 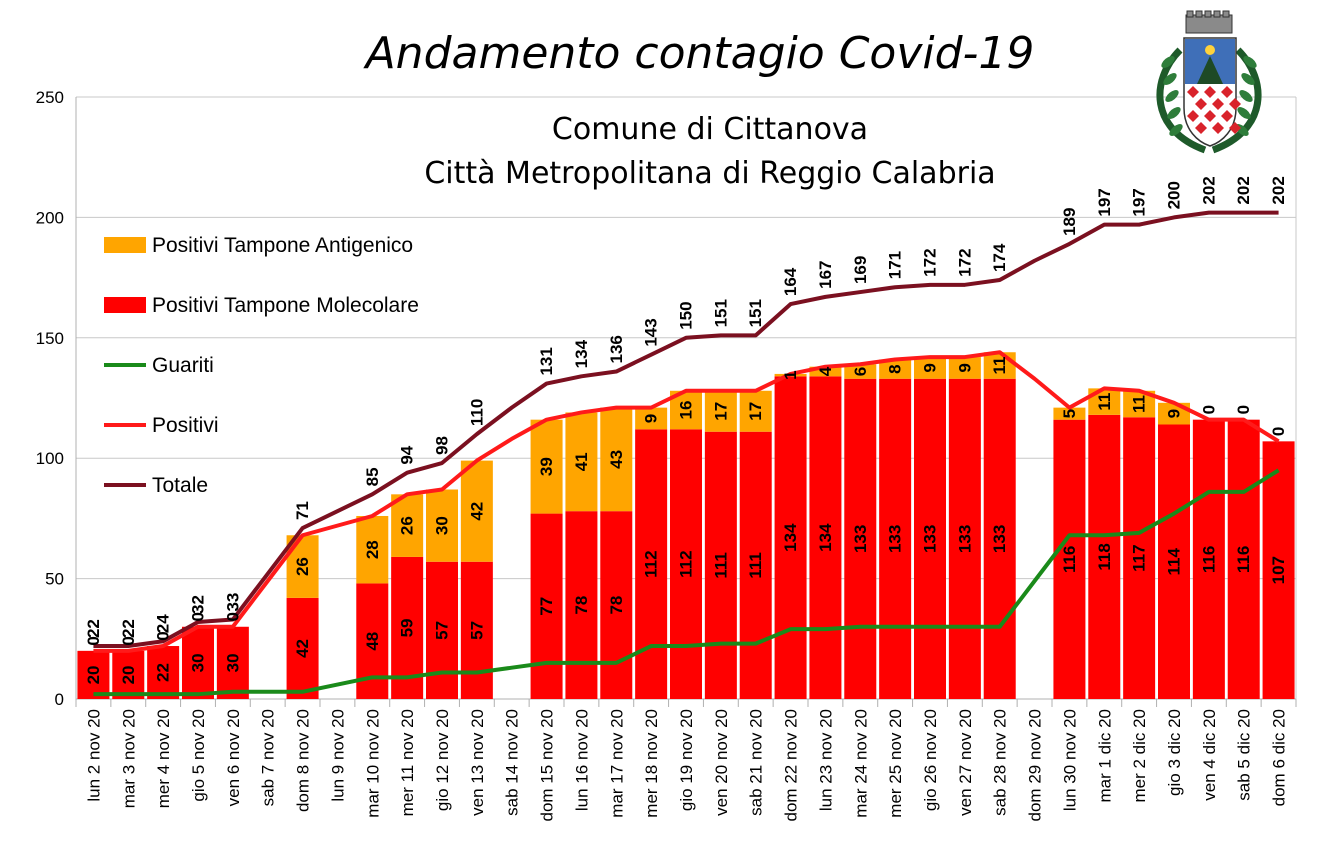 I want to click on y-tick-label: 250, so click(x=50, y=97).